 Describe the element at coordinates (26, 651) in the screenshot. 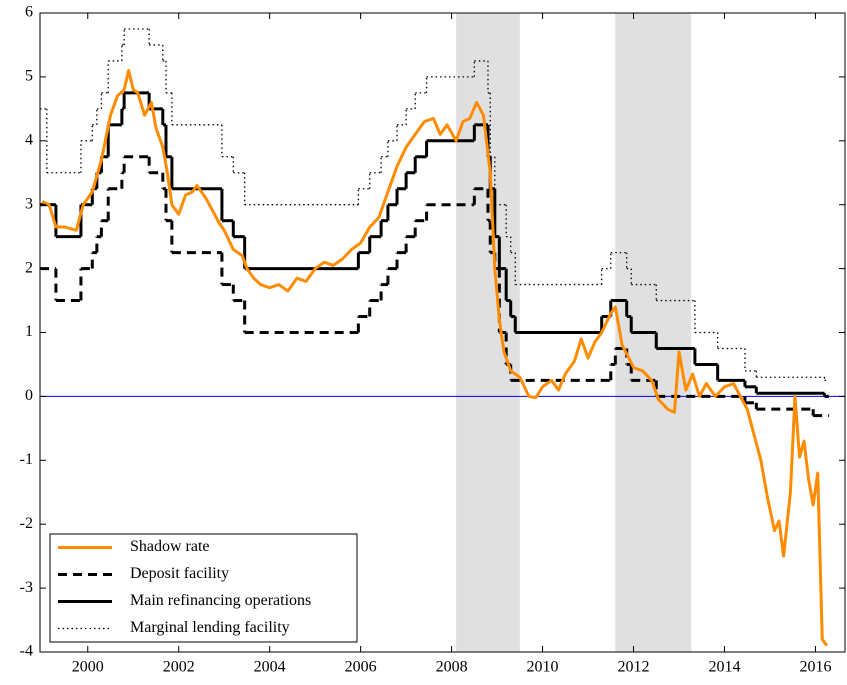

I see `y-tick-label: -4` at that location.